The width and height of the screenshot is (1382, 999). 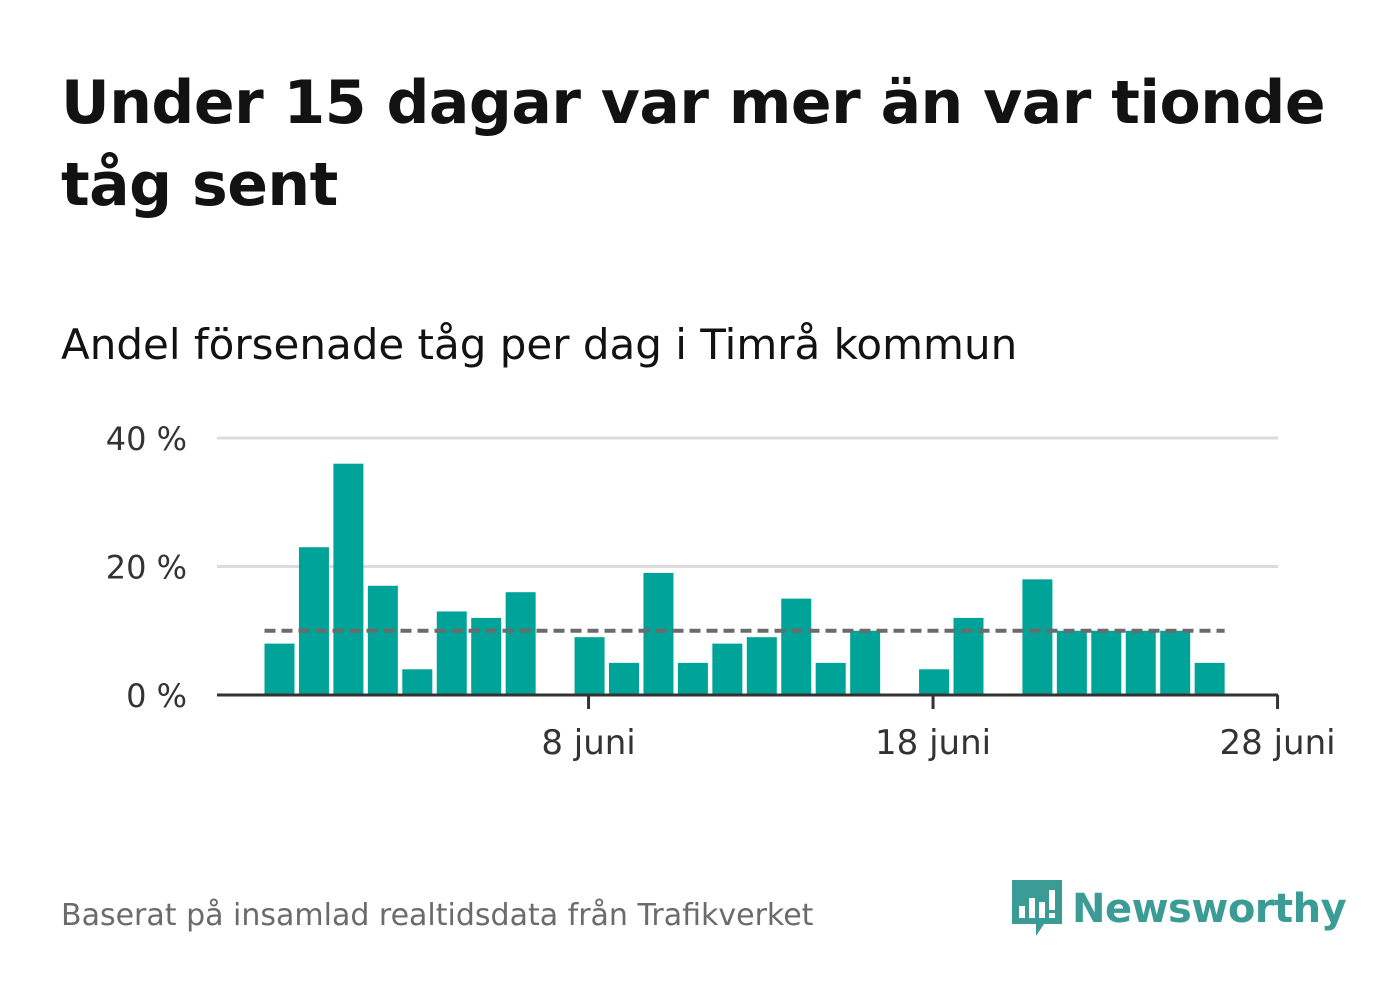 I want to click on newsworthy-logo-text: Newsworthy, so click(x=1209, y=909).